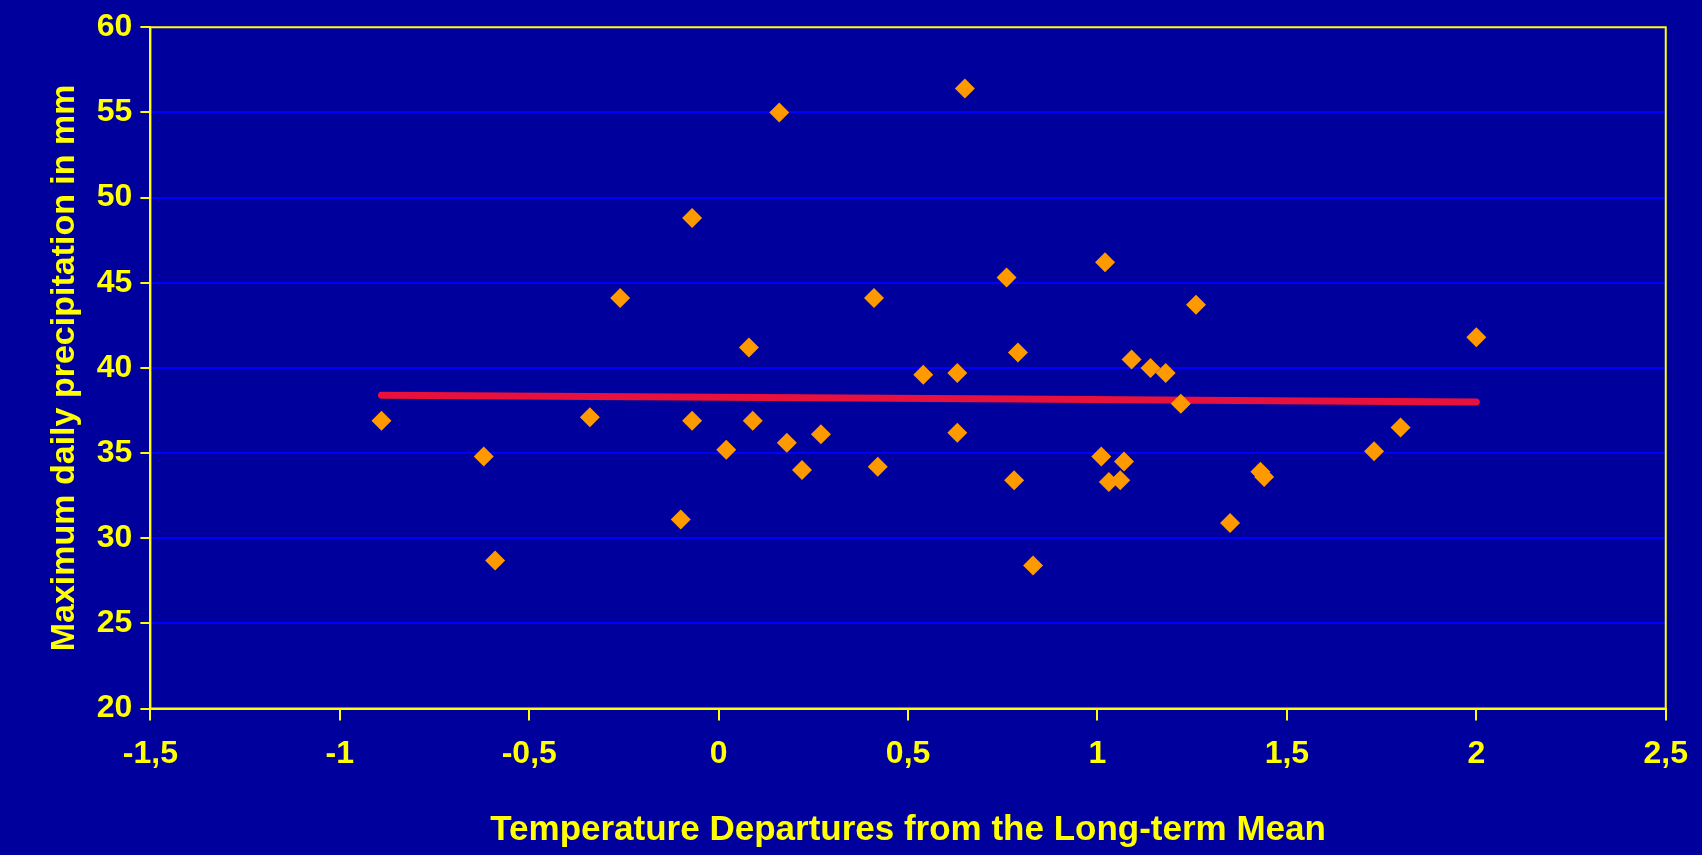  I want to click on x-tick-label: 0, so click(718, 751).